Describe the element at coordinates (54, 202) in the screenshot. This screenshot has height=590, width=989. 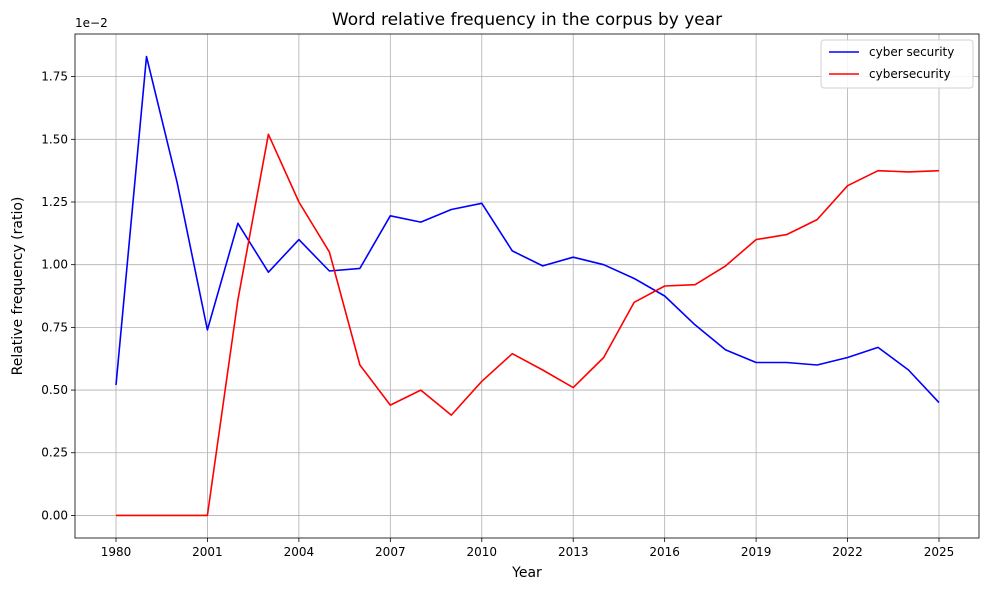
I see `y-tick-label: 1.25` at that location.